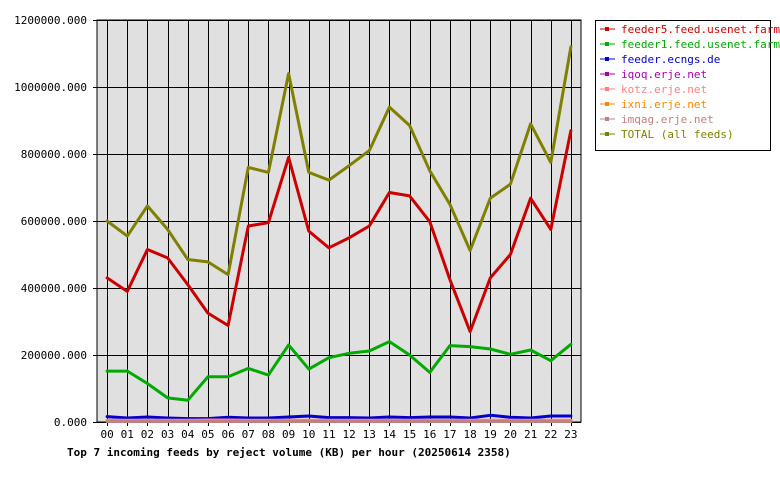 This screenshot has height=480, width=780. What do you see at coordinates (50, 87) in the screenshot?
I see `y-tick-label: 1000000.000` at bounding box center [50, 87].